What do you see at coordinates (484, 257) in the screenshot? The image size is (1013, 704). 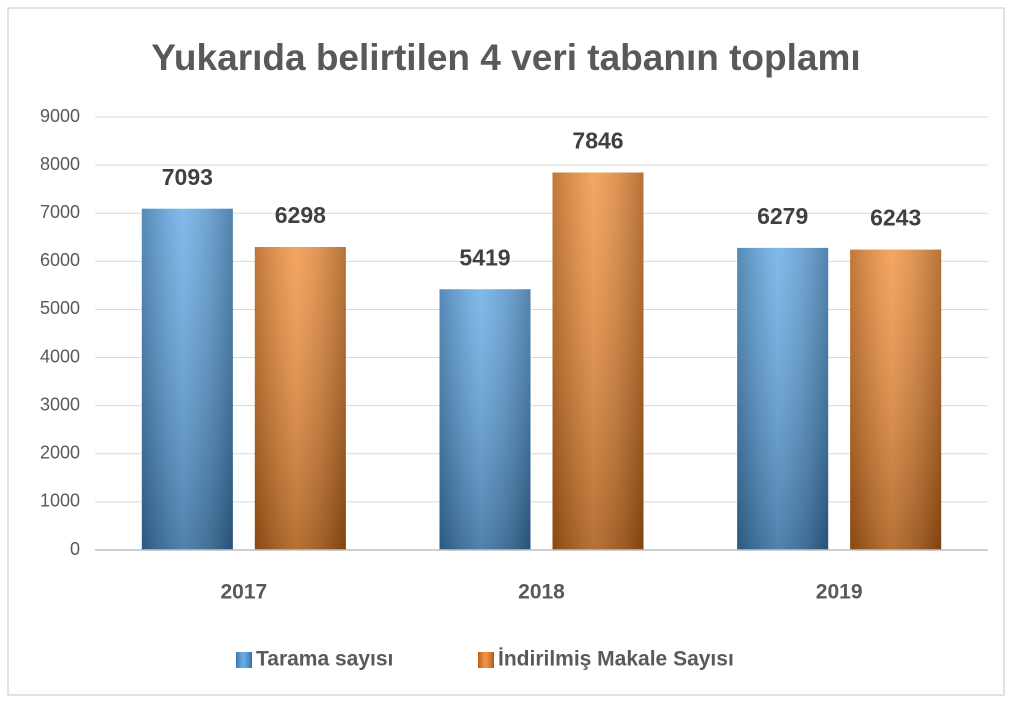 I see `value-label: 5419` at bounding box center [484, 257].